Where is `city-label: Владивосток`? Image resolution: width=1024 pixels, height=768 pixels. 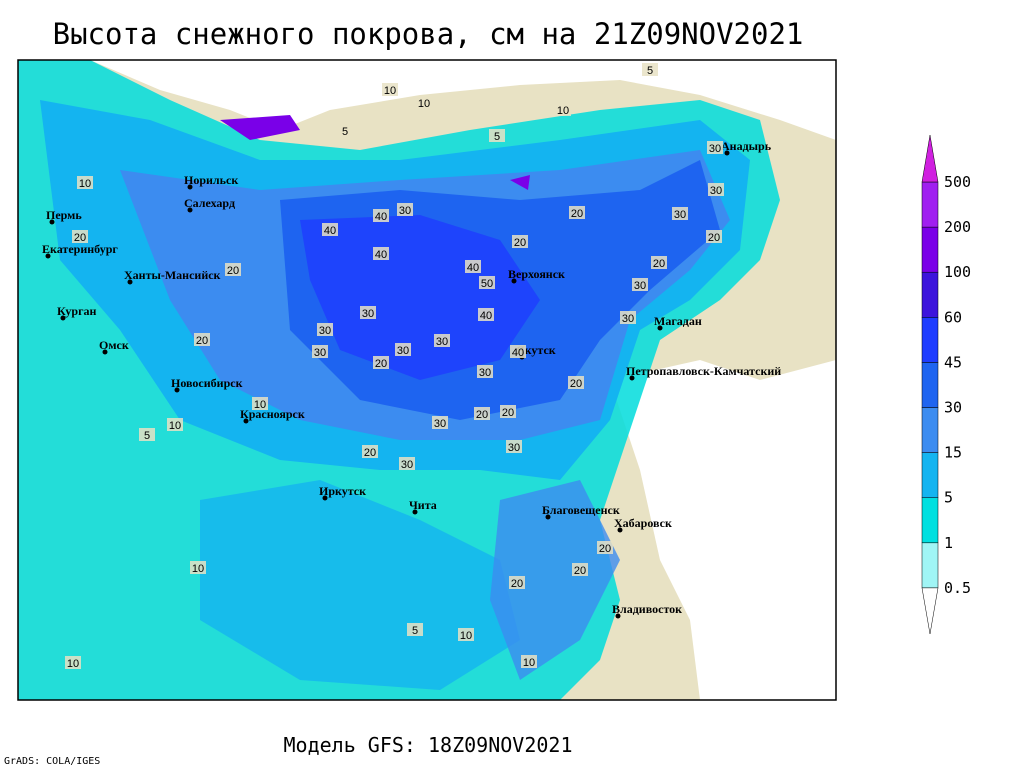
city-label: Владивосток is located at coordinates (647, 609).